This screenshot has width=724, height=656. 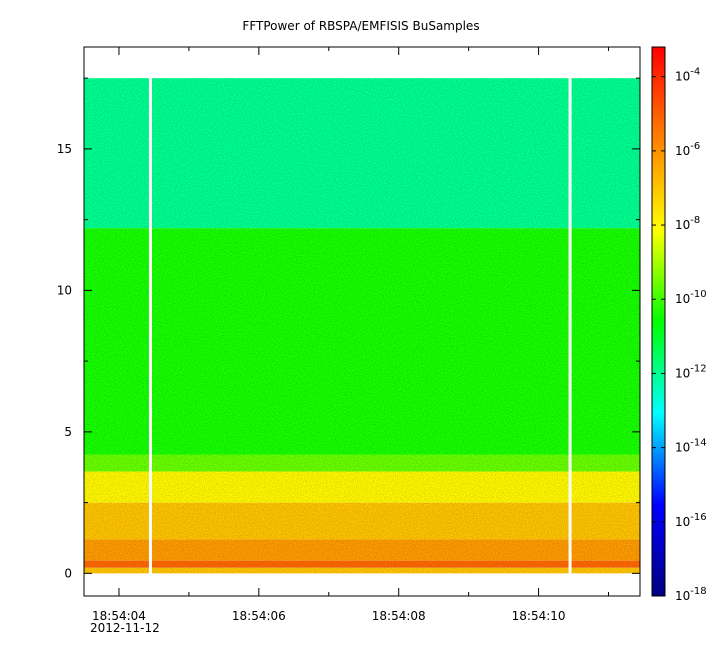 I want to click on colorbar-tick-label: 10⁻⁸, so click(x=687, y=223).